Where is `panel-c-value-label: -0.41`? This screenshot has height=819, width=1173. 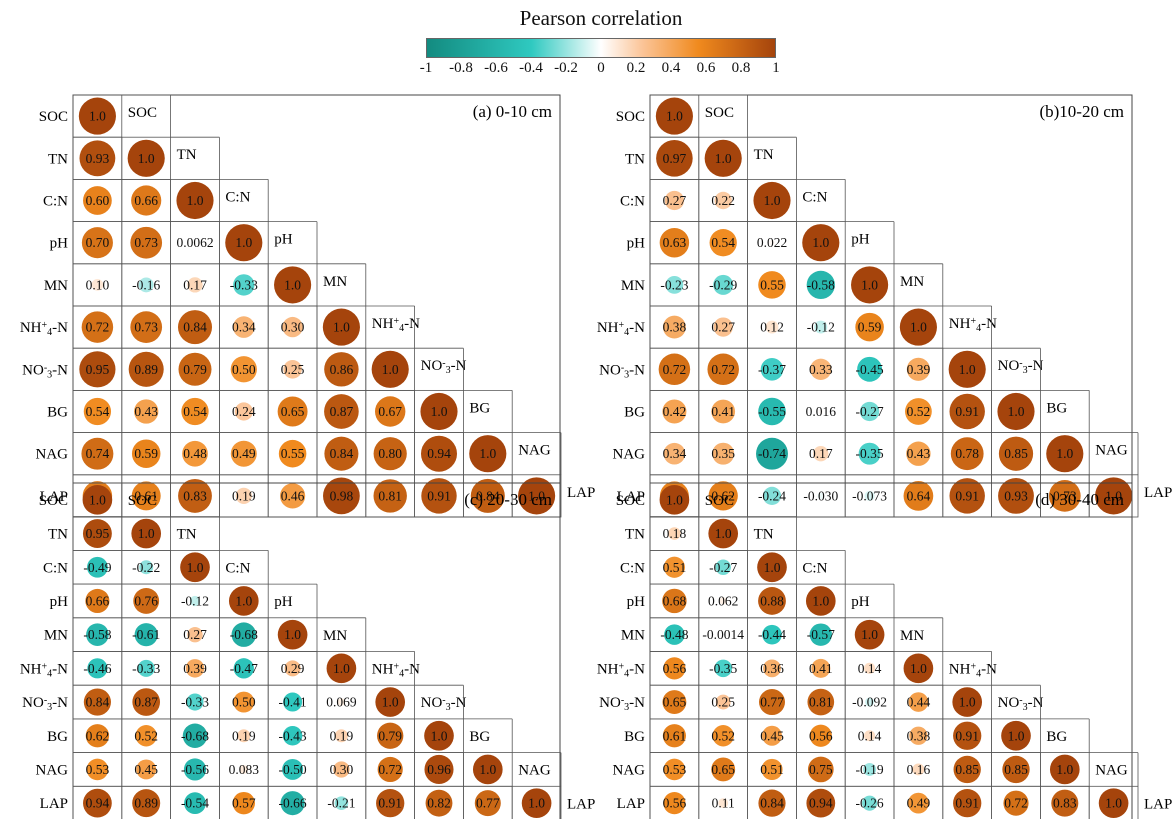 panel-c-value-label: -0.41 is located at coordinates (293, 702).